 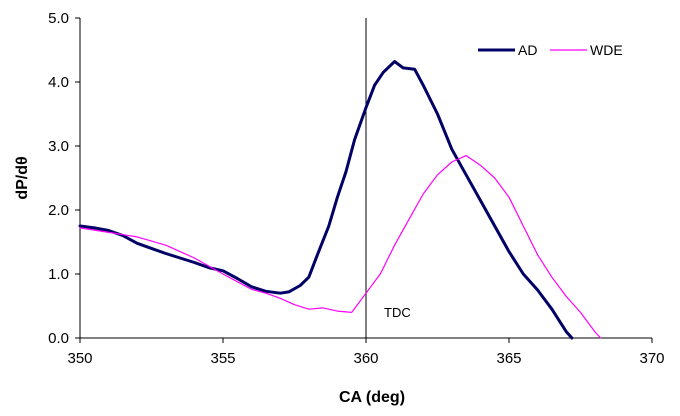 What do you see at coordinates (58, 18) in the screenshot?
I see `y-tick-label: 5.0` at bounding box center [58, 18].